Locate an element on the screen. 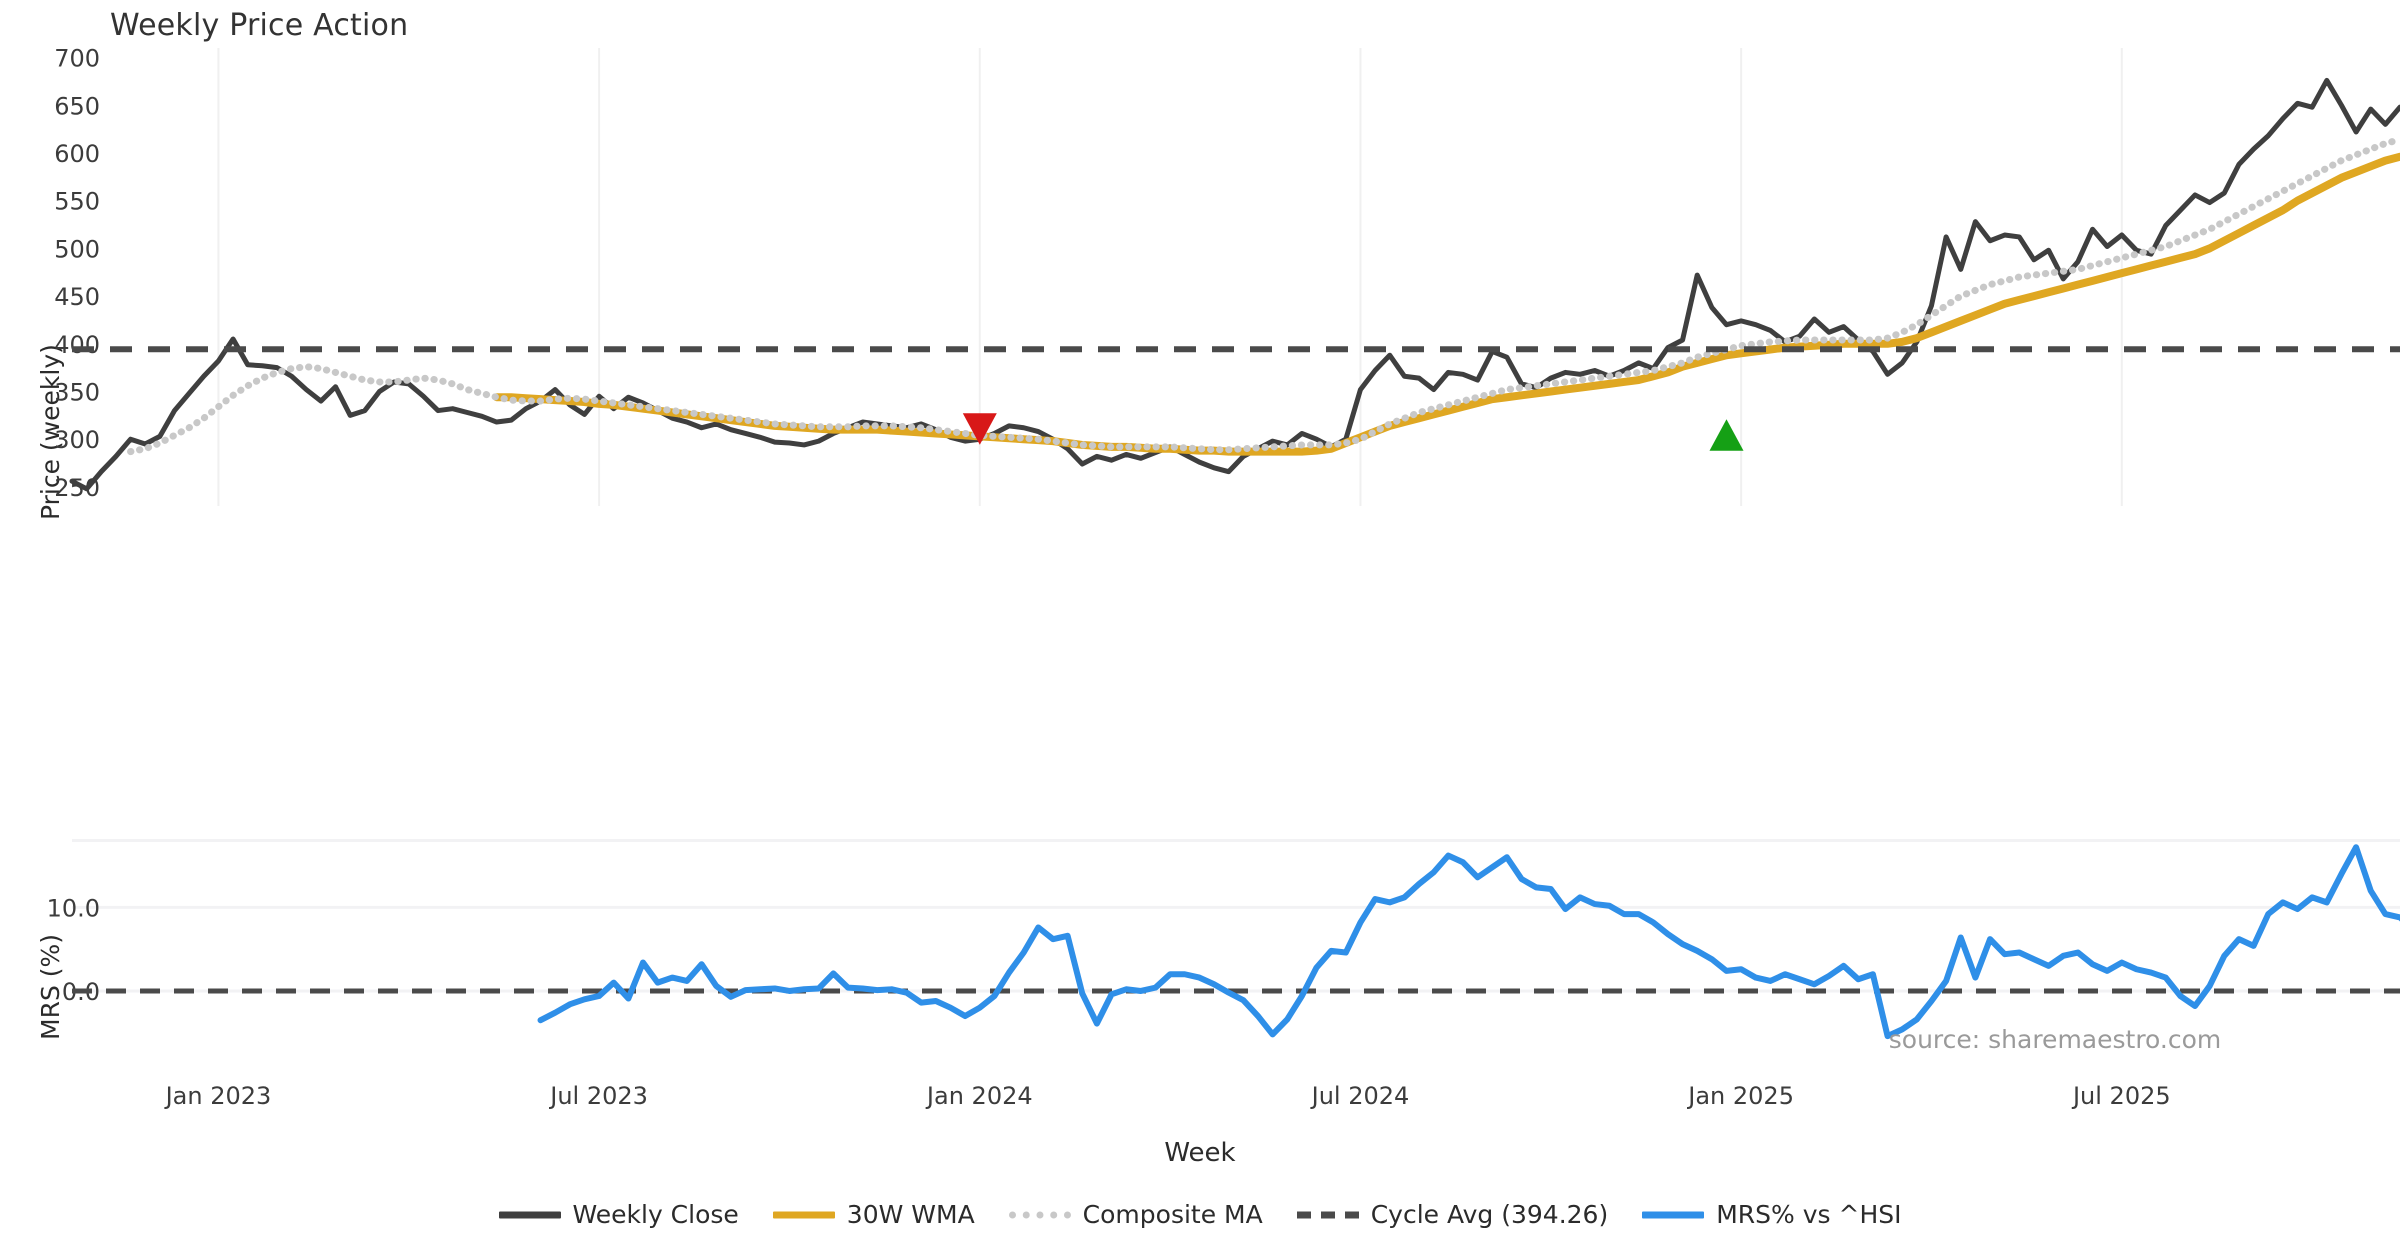  price-y-tick-label: 400 is located at coordinates (77, 345).